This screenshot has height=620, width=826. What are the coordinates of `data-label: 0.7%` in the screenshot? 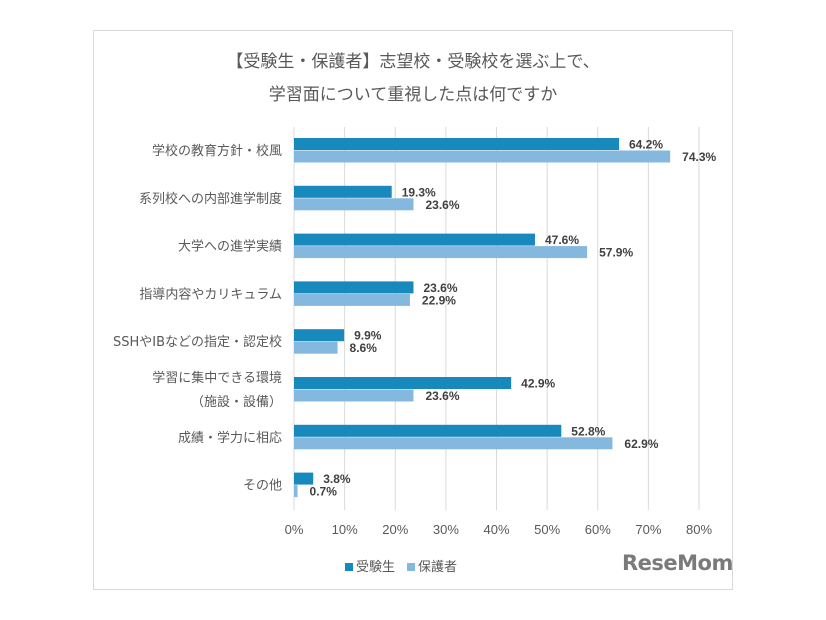 It's located at (324, 492).